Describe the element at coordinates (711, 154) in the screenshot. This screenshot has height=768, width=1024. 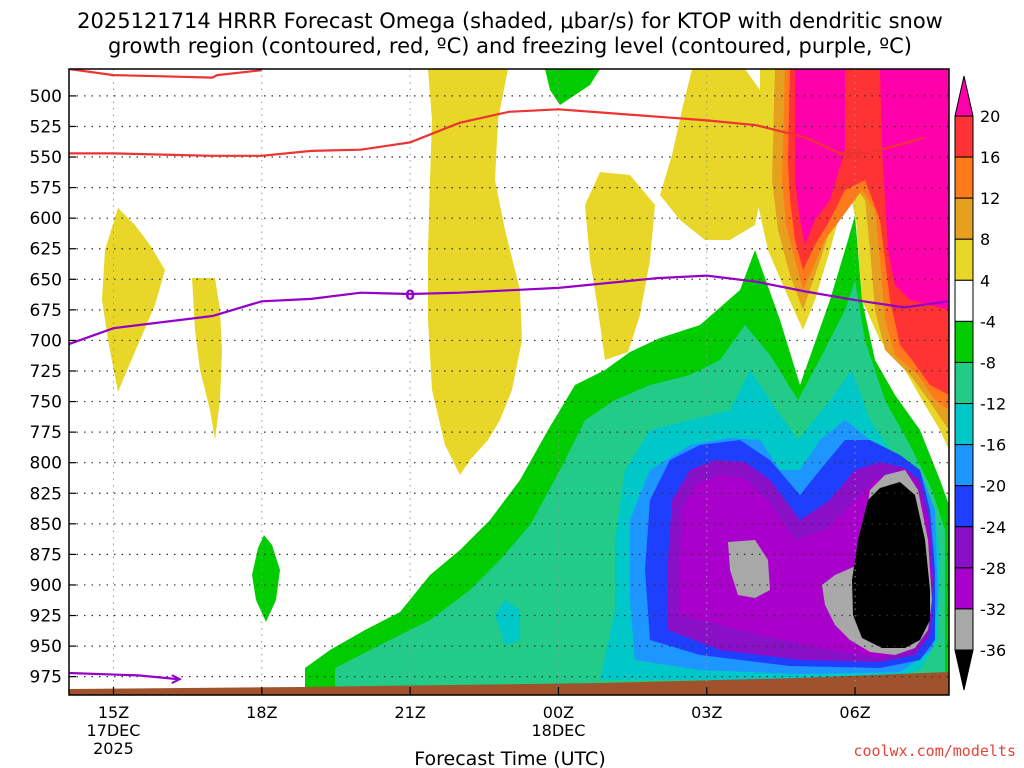
I see `omega-plus4-blob-02z` at that location.